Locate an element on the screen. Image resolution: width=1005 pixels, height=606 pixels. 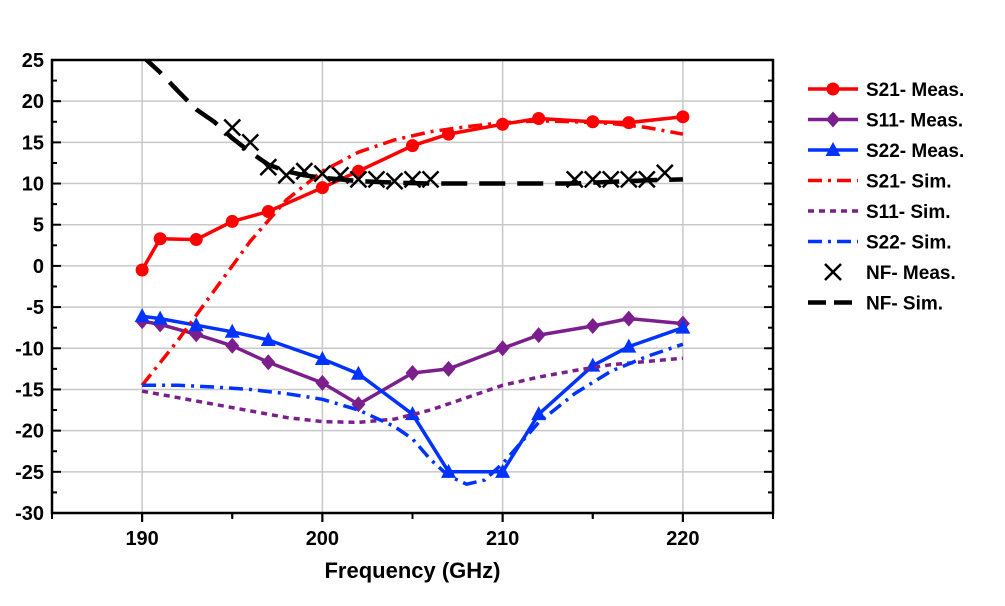
legend-marker-s11-meas is located at coordinates (833, 119).